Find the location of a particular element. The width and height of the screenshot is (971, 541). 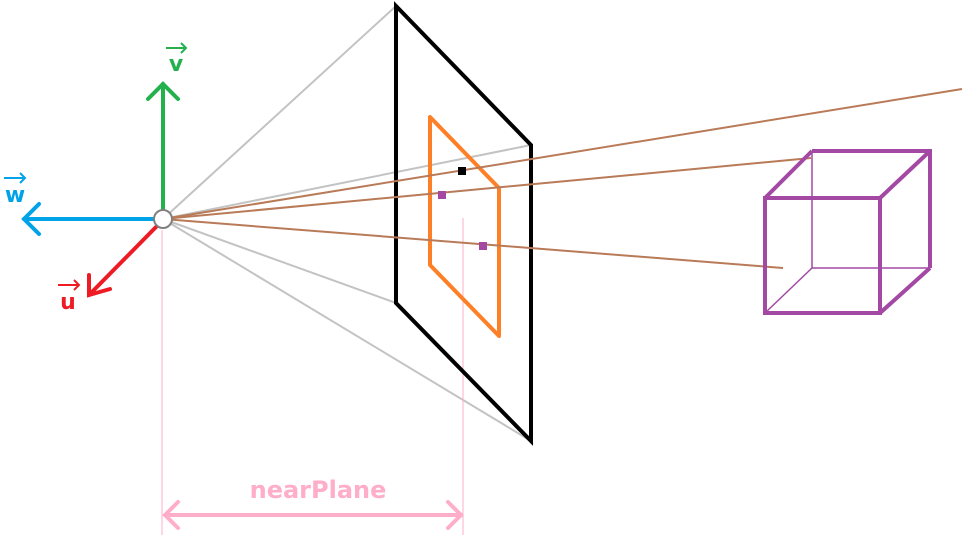

near-plane-dimension is located at coordinates (313, 515).